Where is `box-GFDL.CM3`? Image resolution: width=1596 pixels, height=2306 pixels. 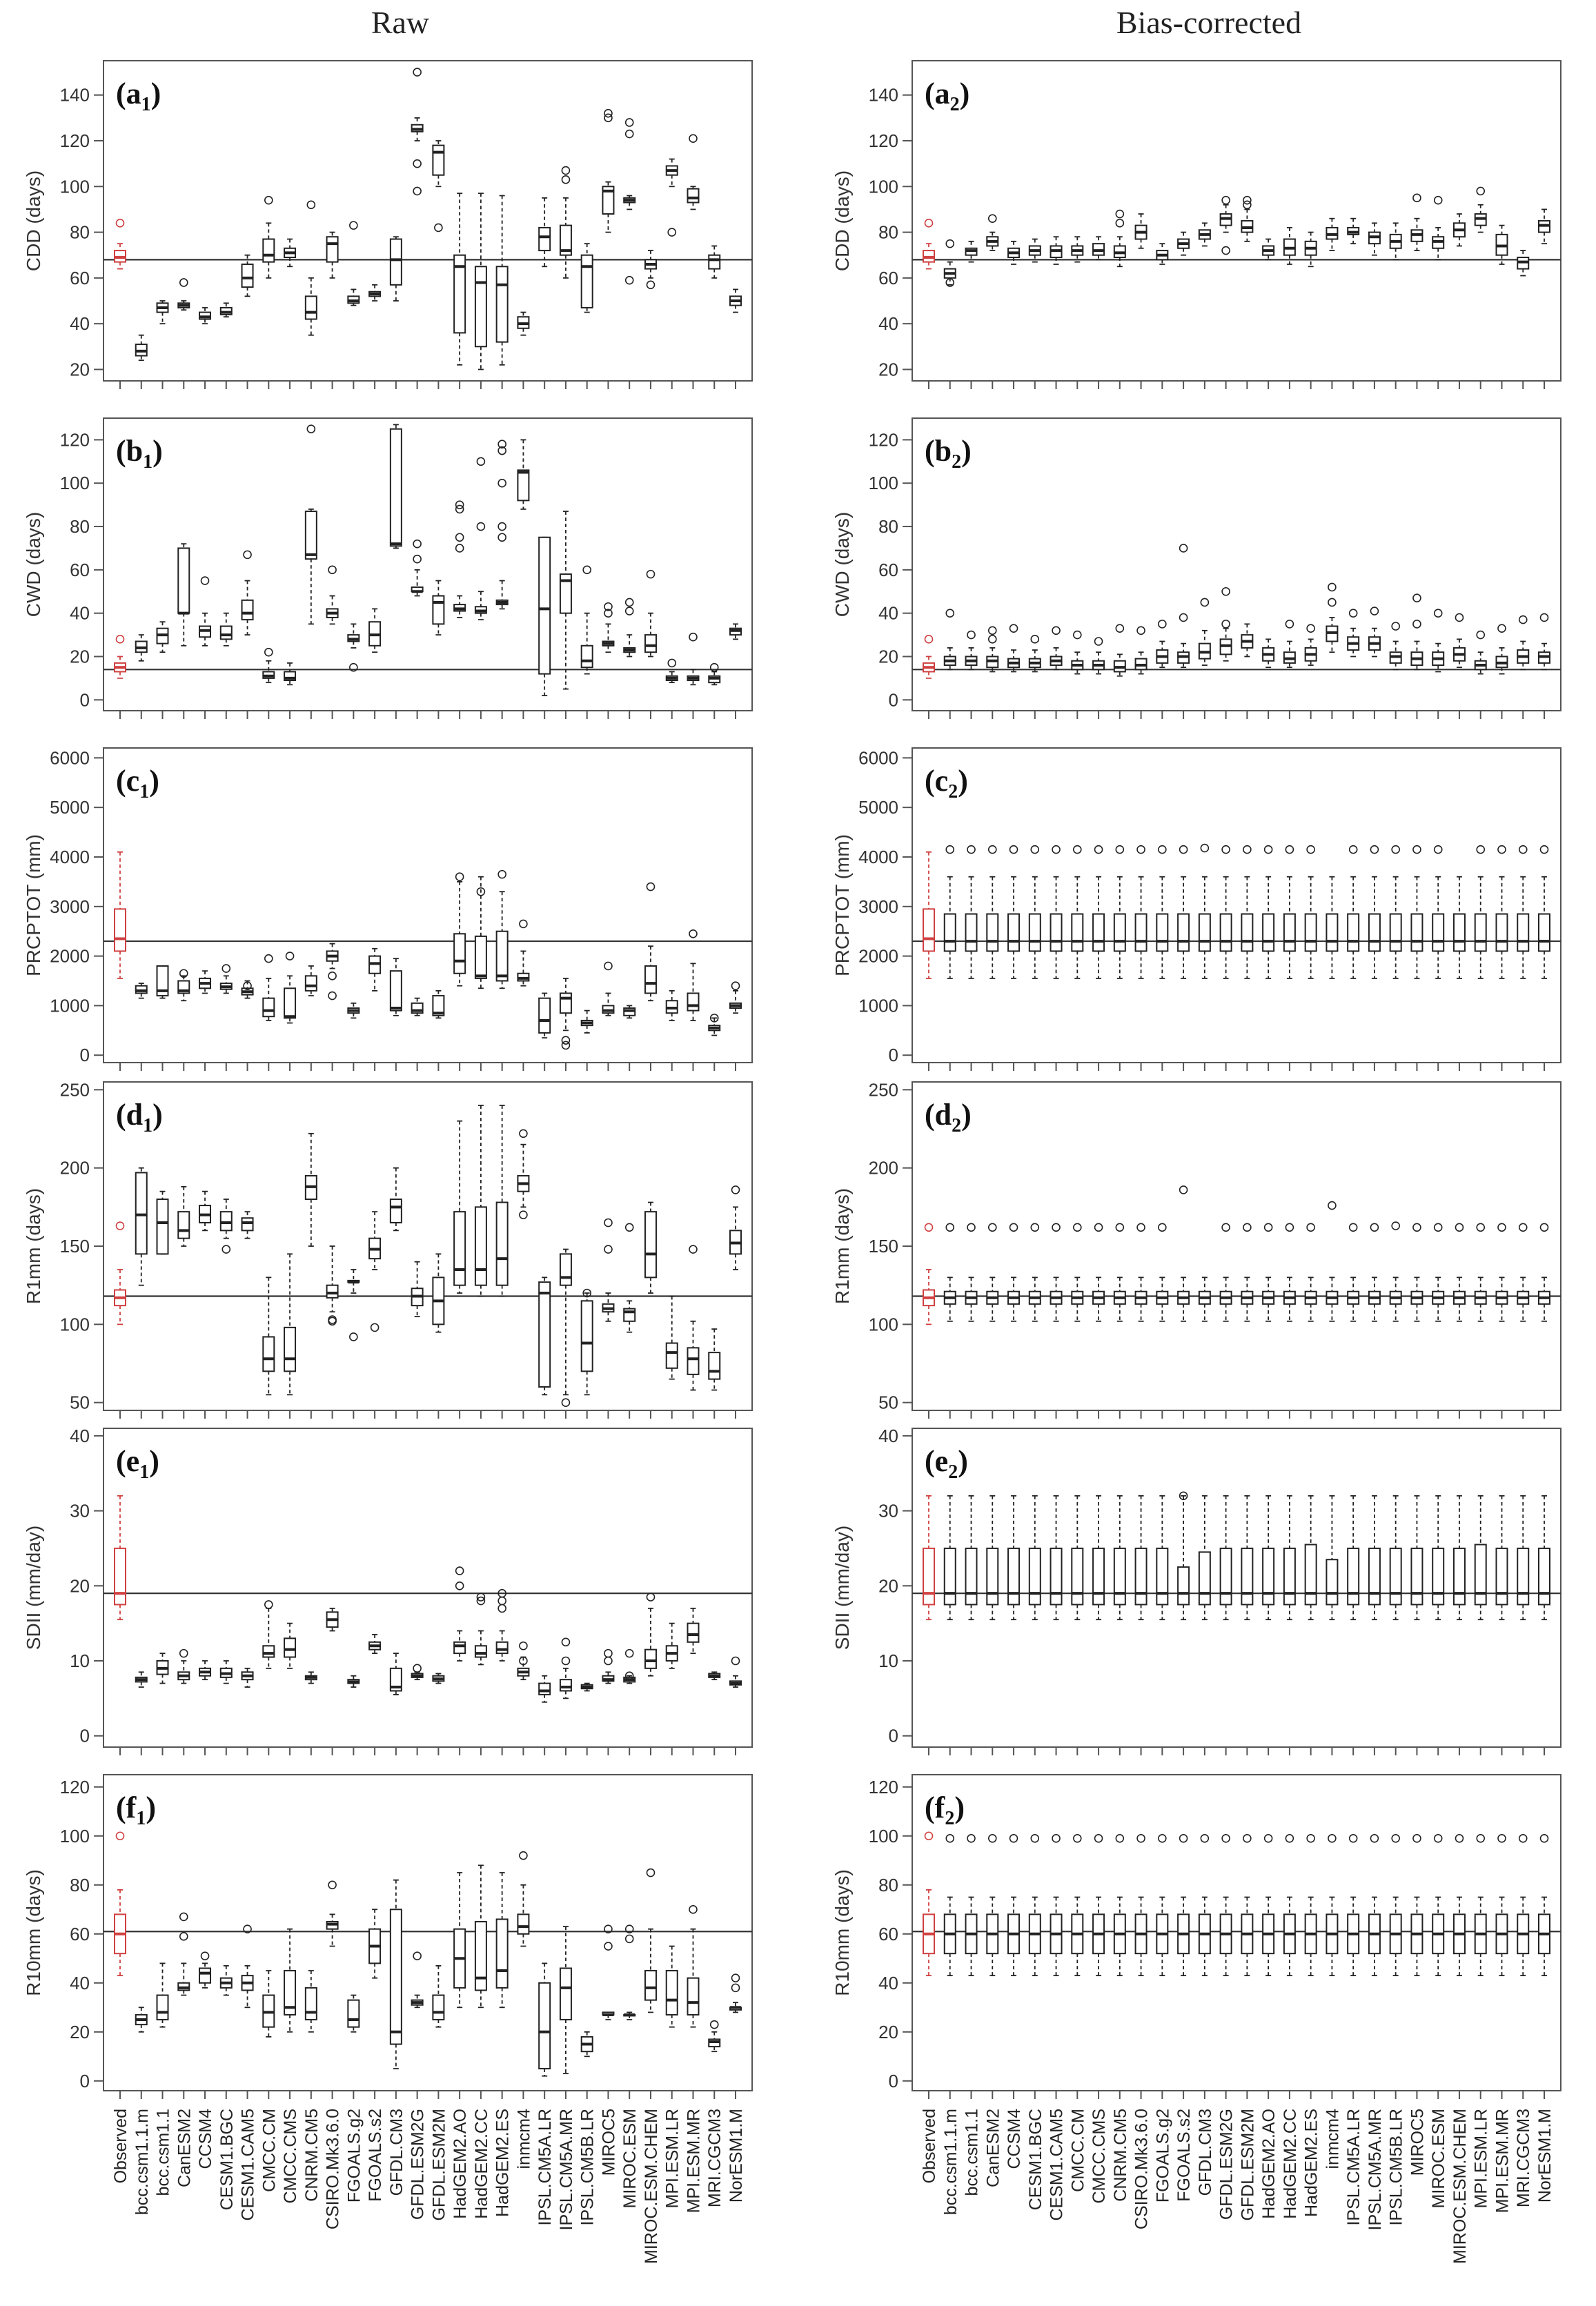
box-GFDL.CM3 is located at coordinates (395, 1974).